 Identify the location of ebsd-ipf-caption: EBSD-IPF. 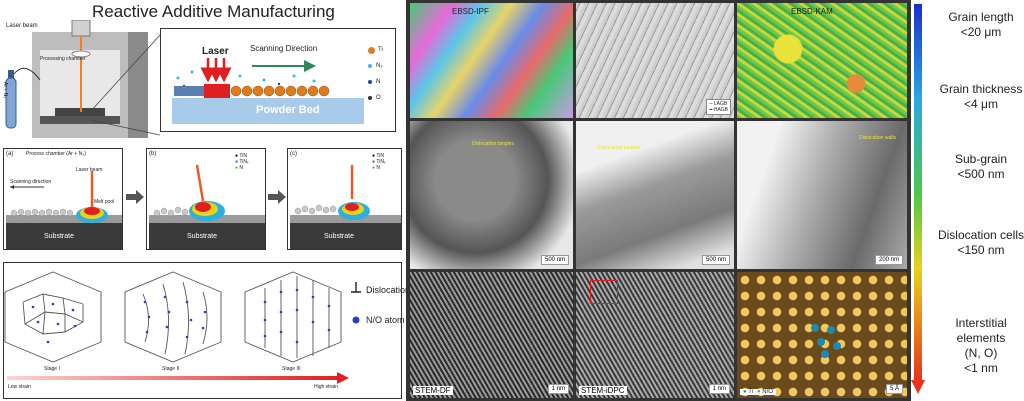
(470, 11).